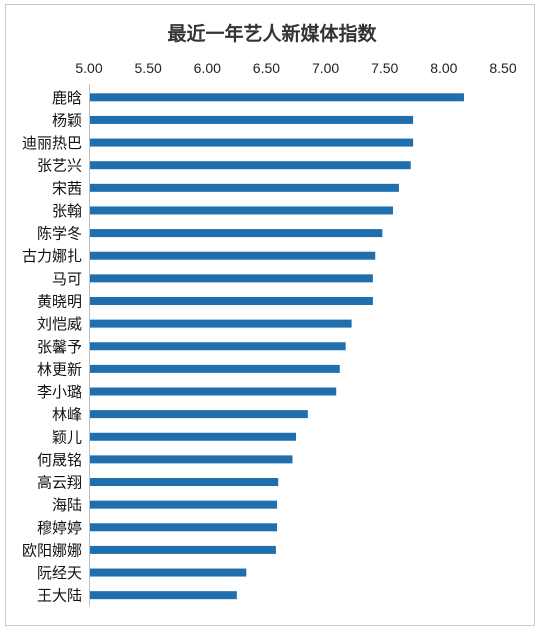  Describe the element at coordinates (59, 596) in the screenshot. I see `category-label: 王大陆` at that location.